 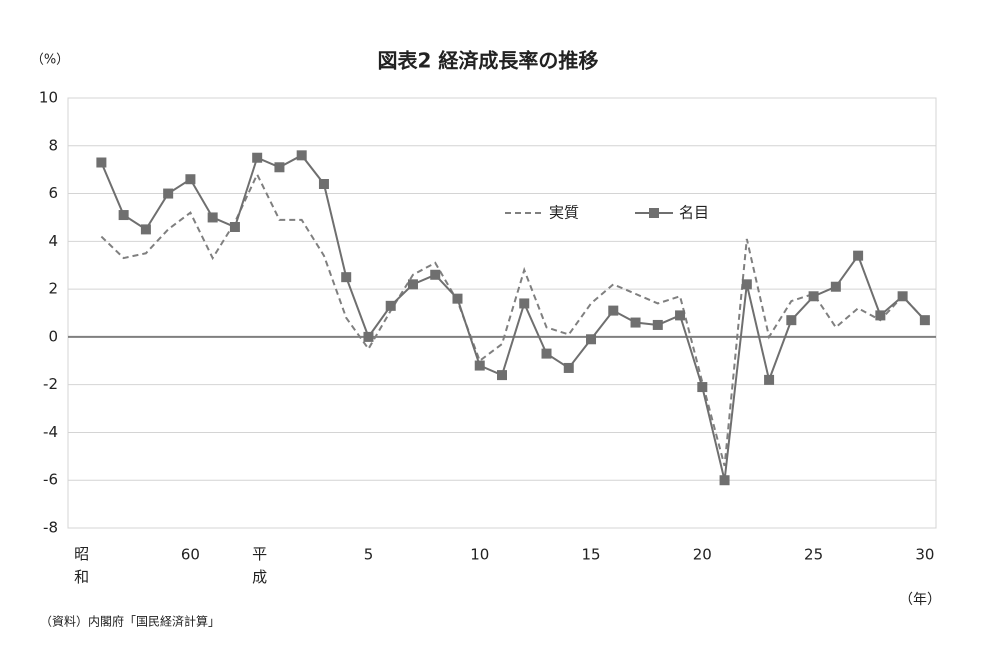 What do you see at coordinates (654, 213) in the screenshot?
I see `legend-marker` at bounding box center [654, 213].